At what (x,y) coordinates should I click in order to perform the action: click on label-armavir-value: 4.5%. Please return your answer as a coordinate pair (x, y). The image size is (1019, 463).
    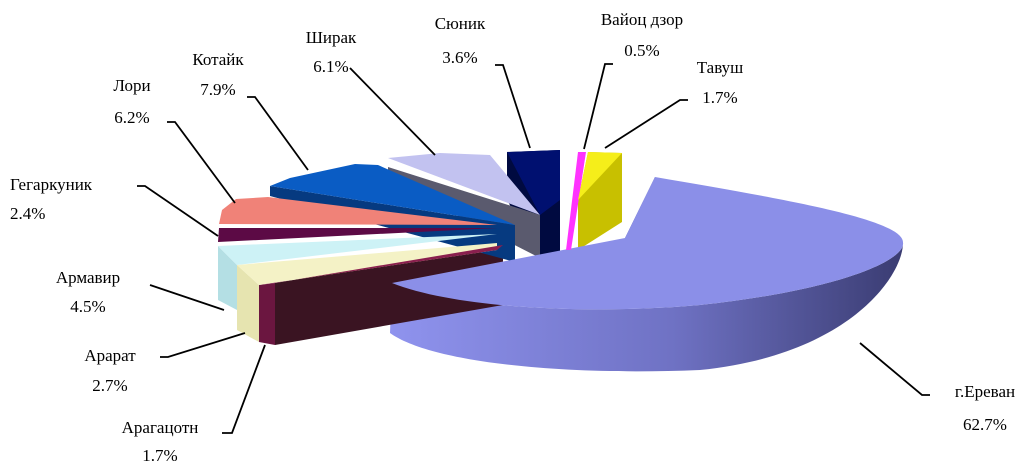
    Looking at the image, I should click on (87, 306).